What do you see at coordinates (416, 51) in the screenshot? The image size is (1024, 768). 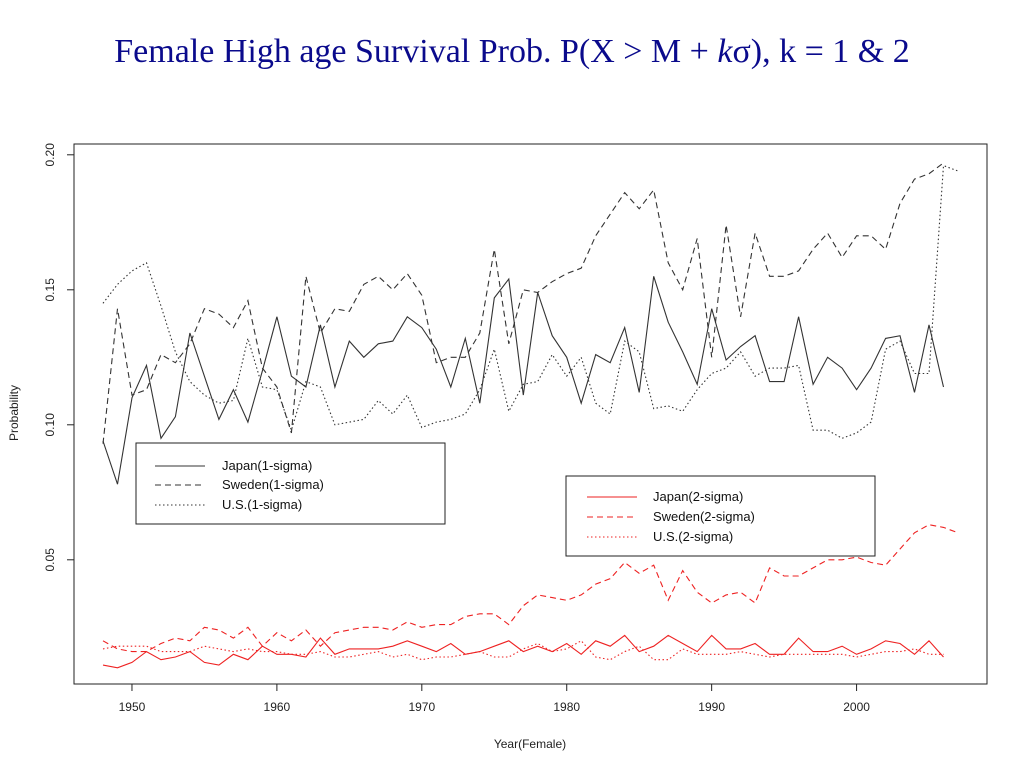 I see `title-prefix: Female High age Survival Prob. P(X > M +` at bounding box center [416, 51].